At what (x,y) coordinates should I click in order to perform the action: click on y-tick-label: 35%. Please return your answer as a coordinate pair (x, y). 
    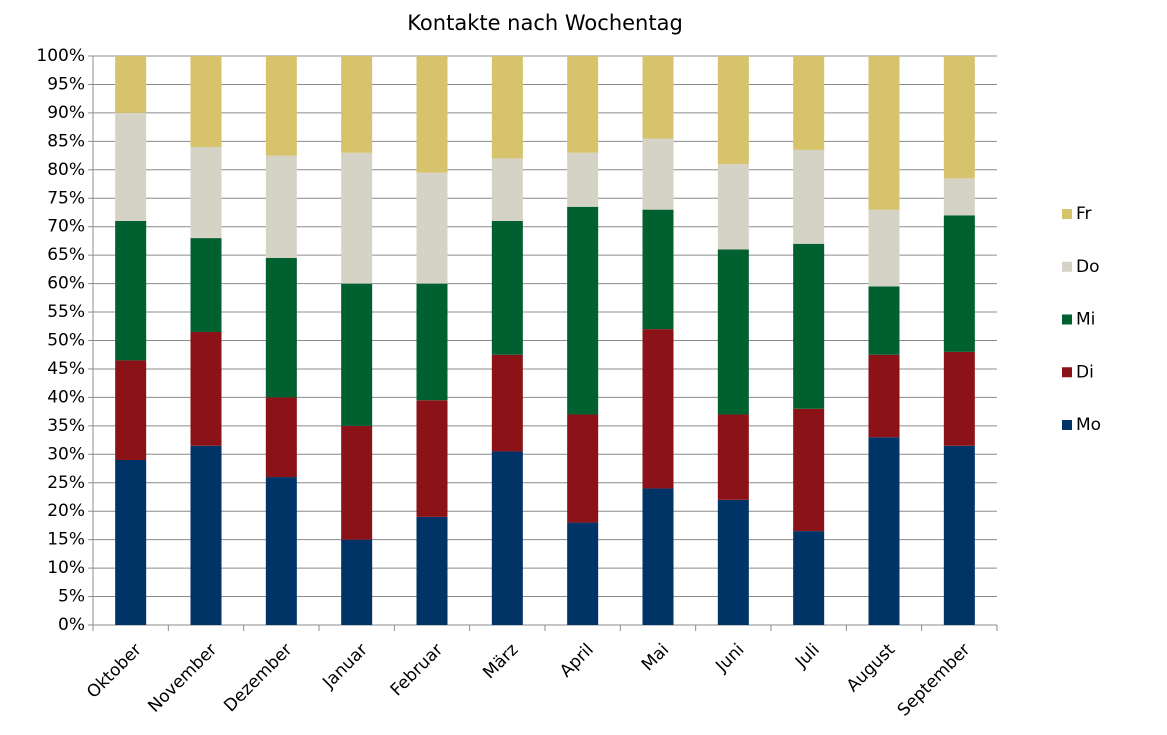
    Looking at the image, I should click on (66, 426).